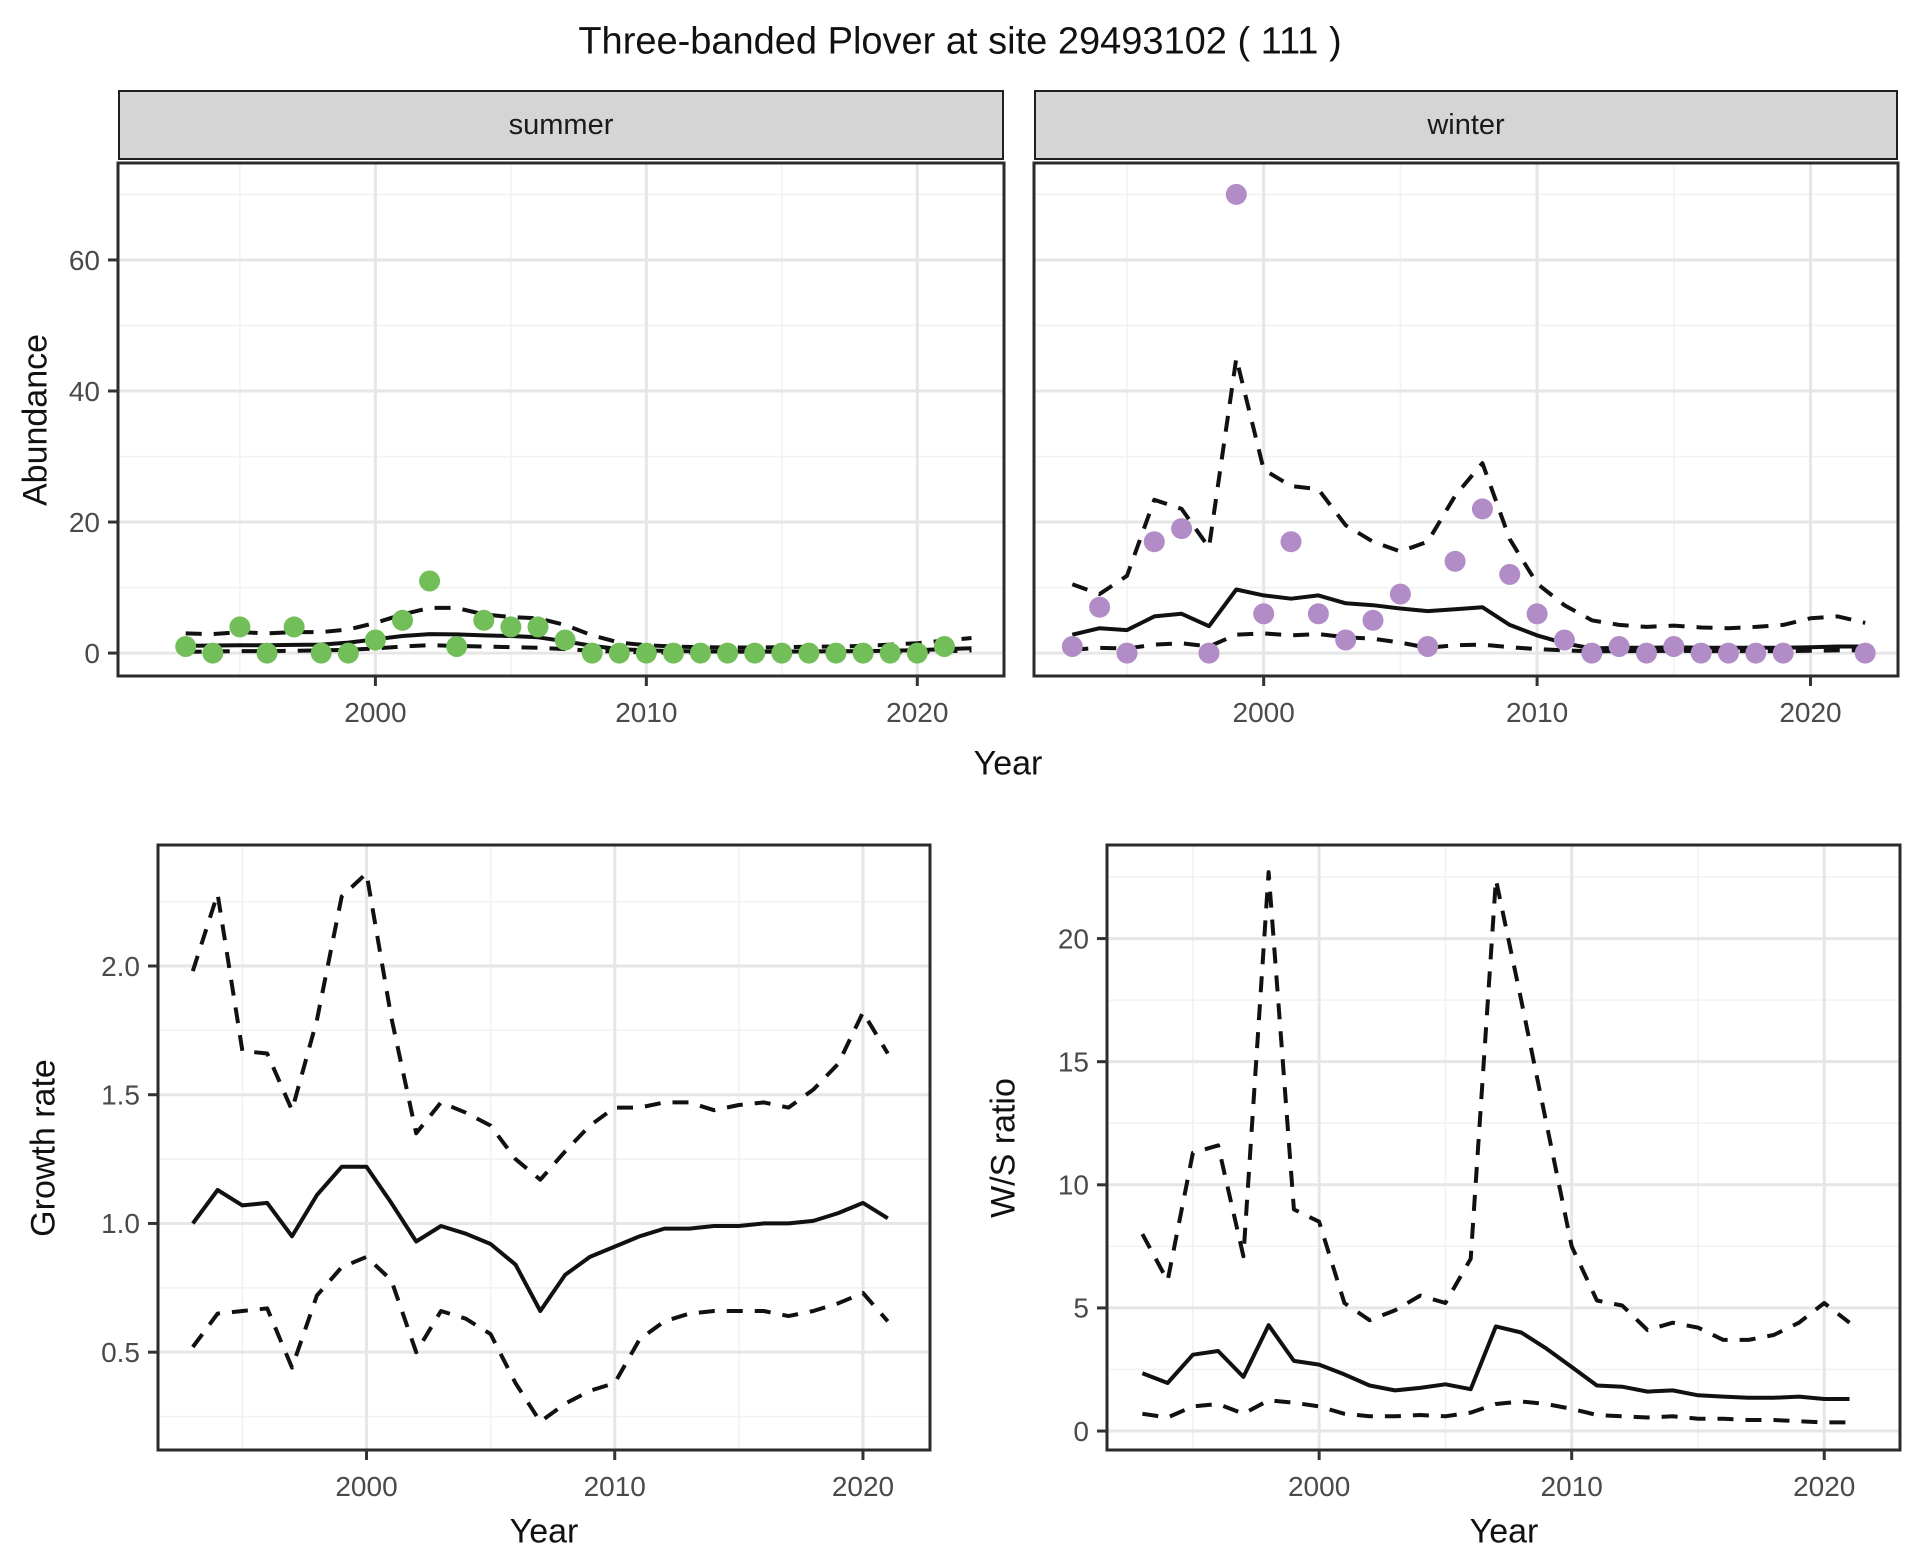 The width and height of the screenshot is (1920, 1560). Describe the element at coordinates (544, 1531) in the screenshot. I see `x-axis-title-growth-year: Year` at that location.